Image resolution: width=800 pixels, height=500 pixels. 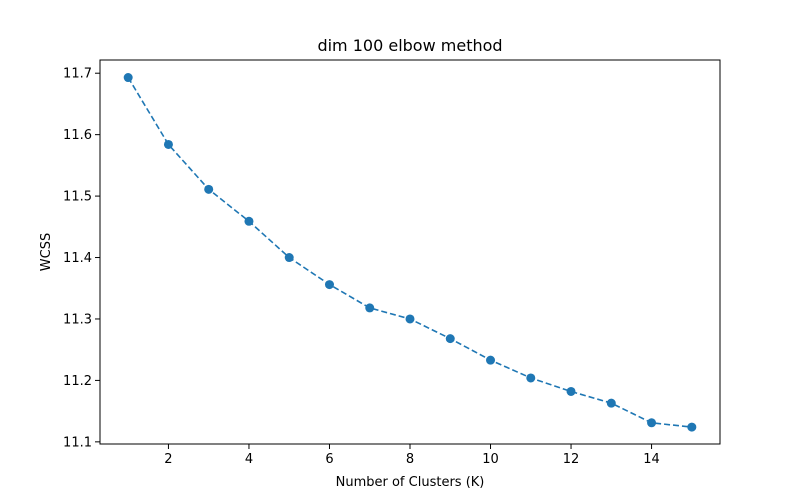 What do you see at coordinates (410, 482) in the screenshot?
I see `x-axis-label: Number of Clusters (K)` at bounding box center [410, 482].